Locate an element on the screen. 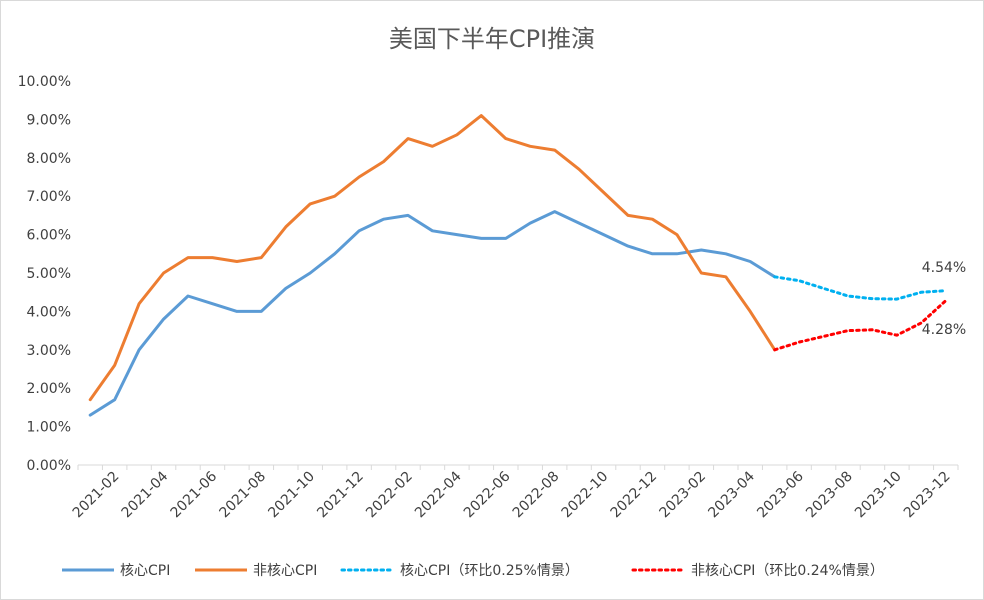 Image resolution: width=984 pixels, height=600 pixels. x-tick-label: 2023-02 is located at coordinates (682, 495).